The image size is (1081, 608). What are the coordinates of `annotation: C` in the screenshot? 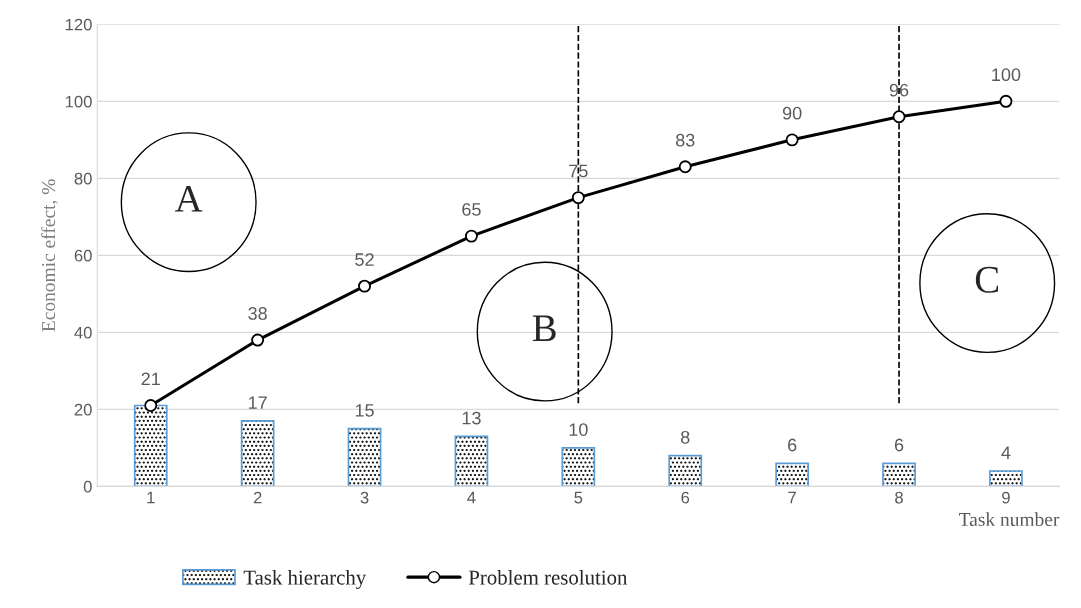 It's located at (987, 279).